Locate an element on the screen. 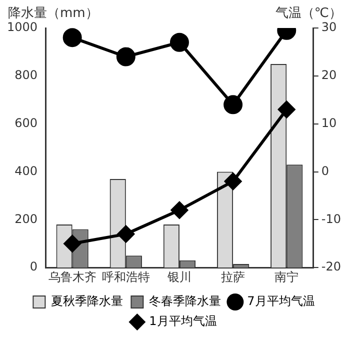 The width and height of the screenshot is (348, 338). y2-axis-title: 气温（℃） is located at coordinates (308, 13).